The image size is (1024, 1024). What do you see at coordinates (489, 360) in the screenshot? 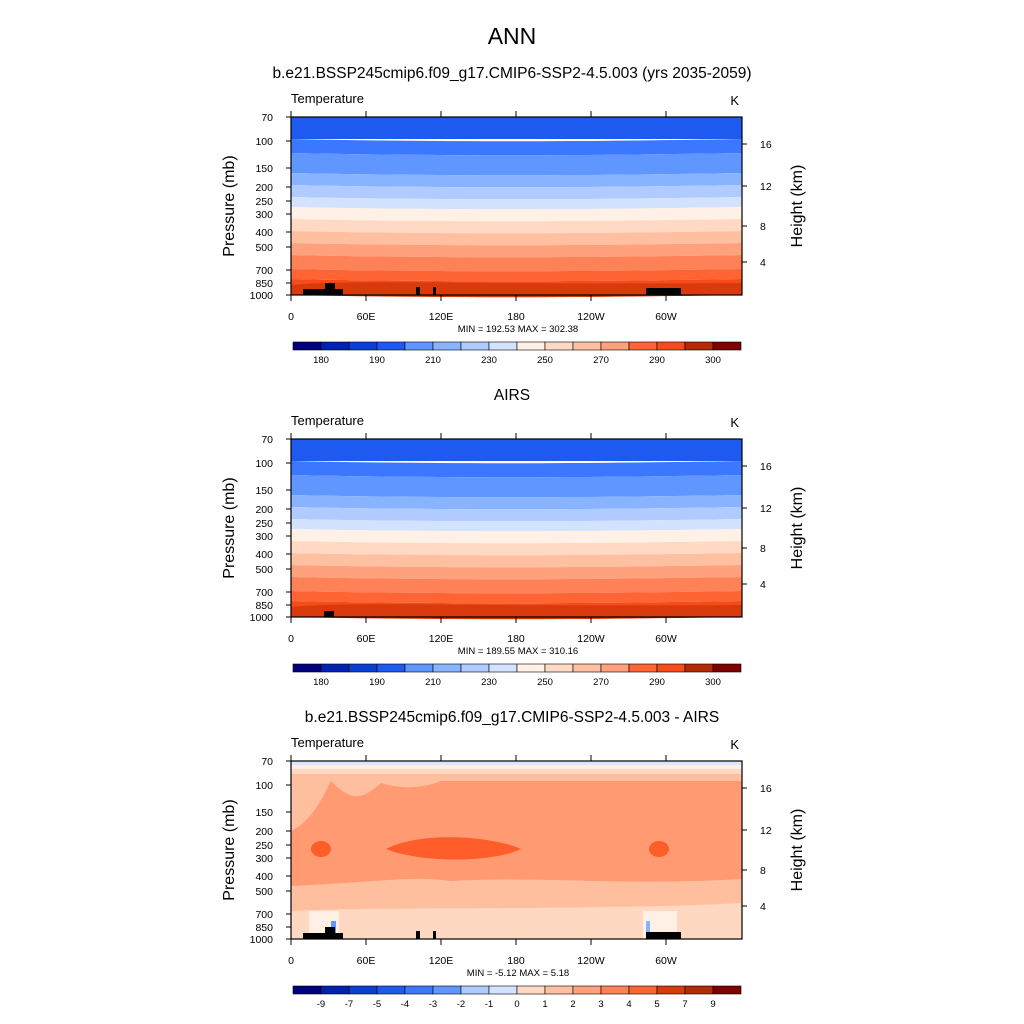
I see `colorbar-label: 230` at bounding box center [489, 360].